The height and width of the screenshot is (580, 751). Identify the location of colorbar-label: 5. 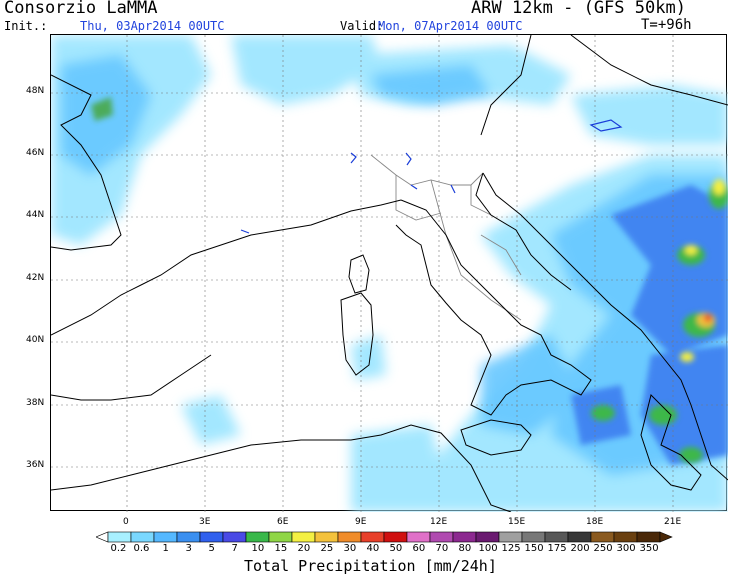
(211, 548).